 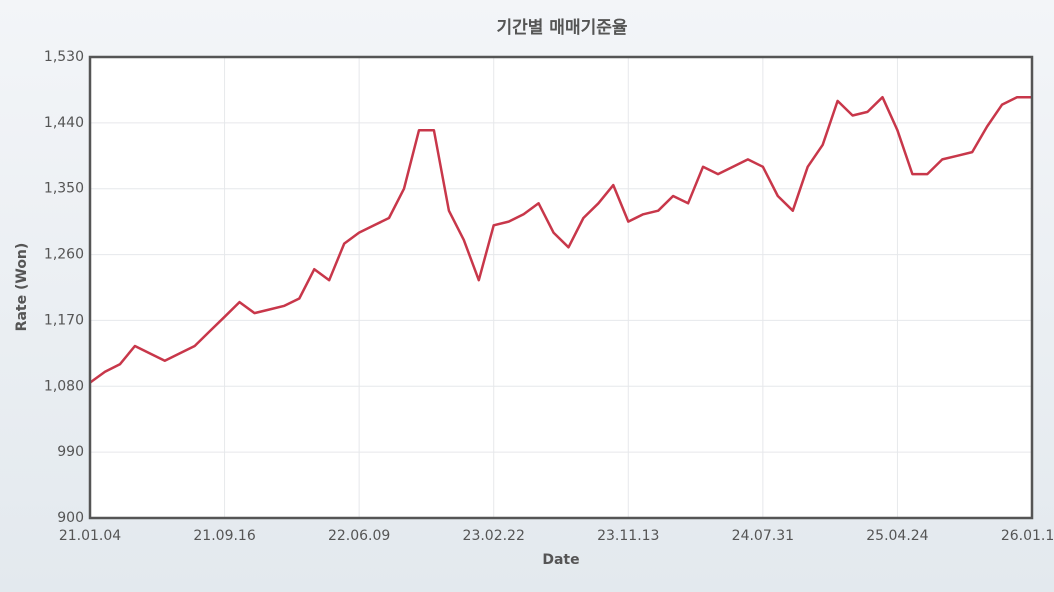 I want to click on y-tick-label: 1,080, so click(x=64, y=386).